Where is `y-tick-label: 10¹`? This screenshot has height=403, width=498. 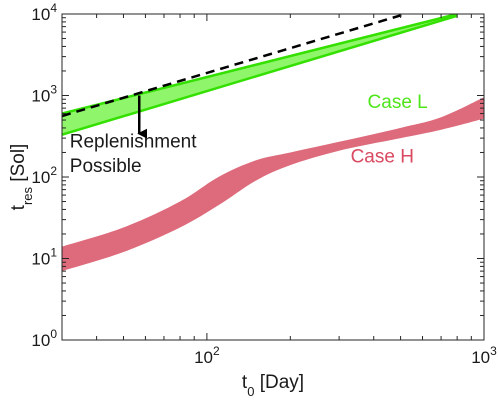
y-tick-label: 10¹ is located at coordinates (44, 257).